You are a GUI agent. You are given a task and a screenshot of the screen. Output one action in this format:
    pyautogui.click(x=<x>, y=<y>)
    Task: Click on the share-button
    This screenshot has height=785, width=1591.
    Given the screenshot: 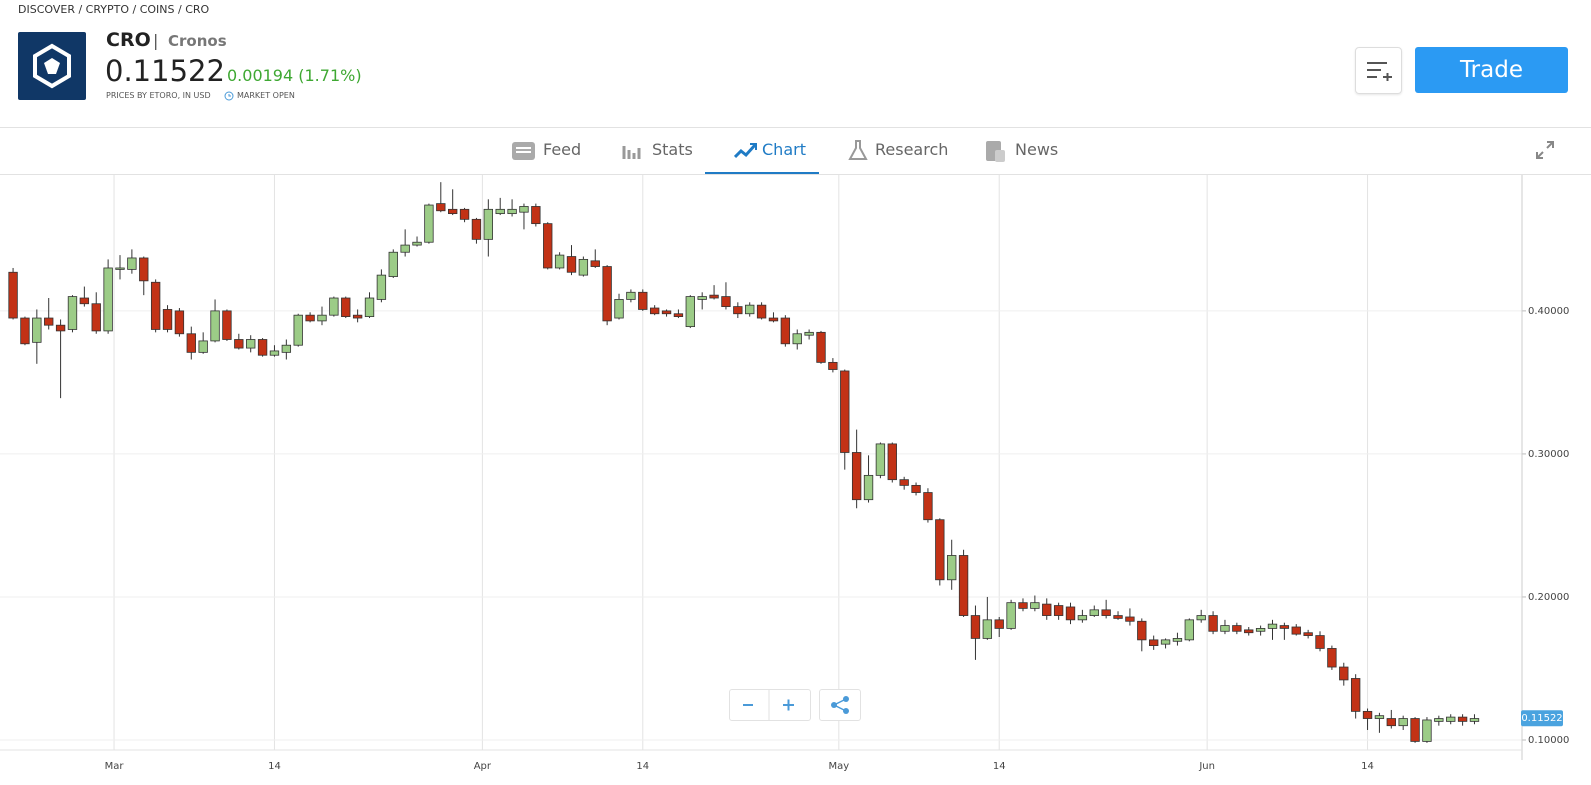 What is the action you would take?
    pyautogui.click(x=840, y=705)
    